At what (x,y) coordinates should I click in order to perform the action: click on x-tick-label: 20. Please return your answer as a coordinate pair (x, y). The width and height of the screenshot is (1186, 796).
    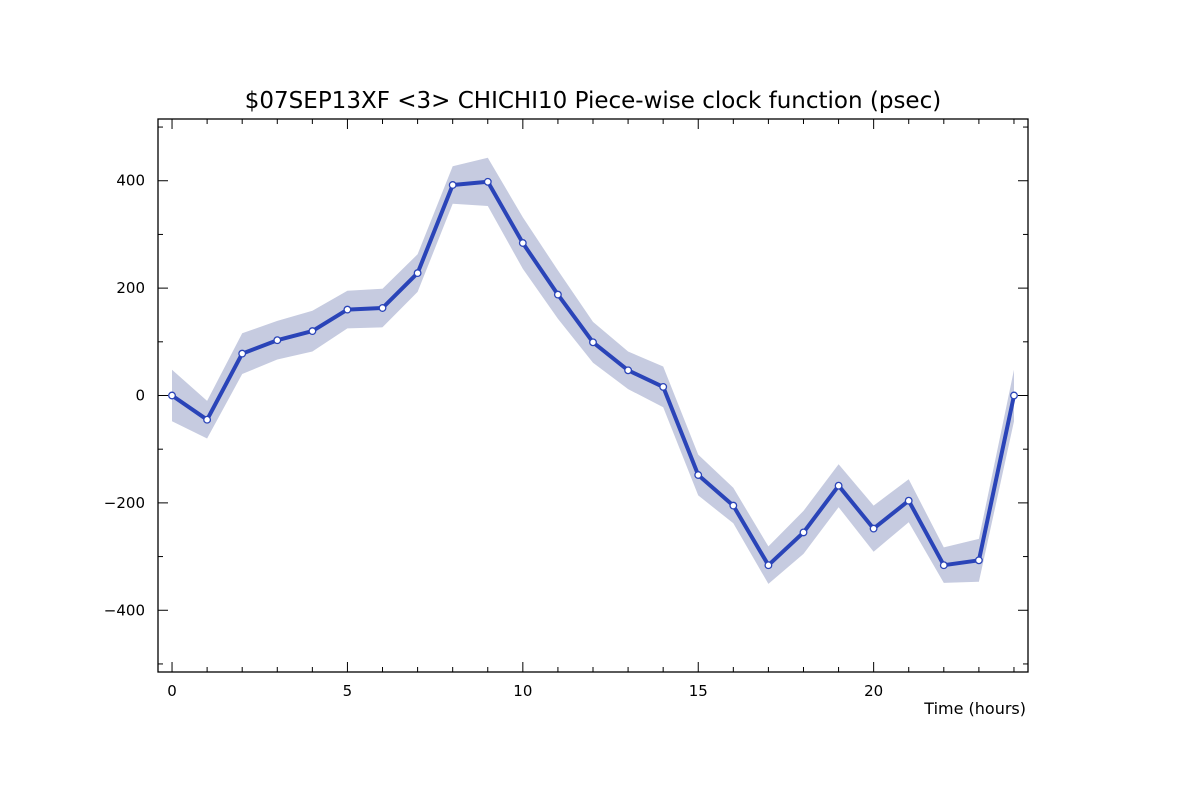
    Looking at the image, I should click on (873, 691).